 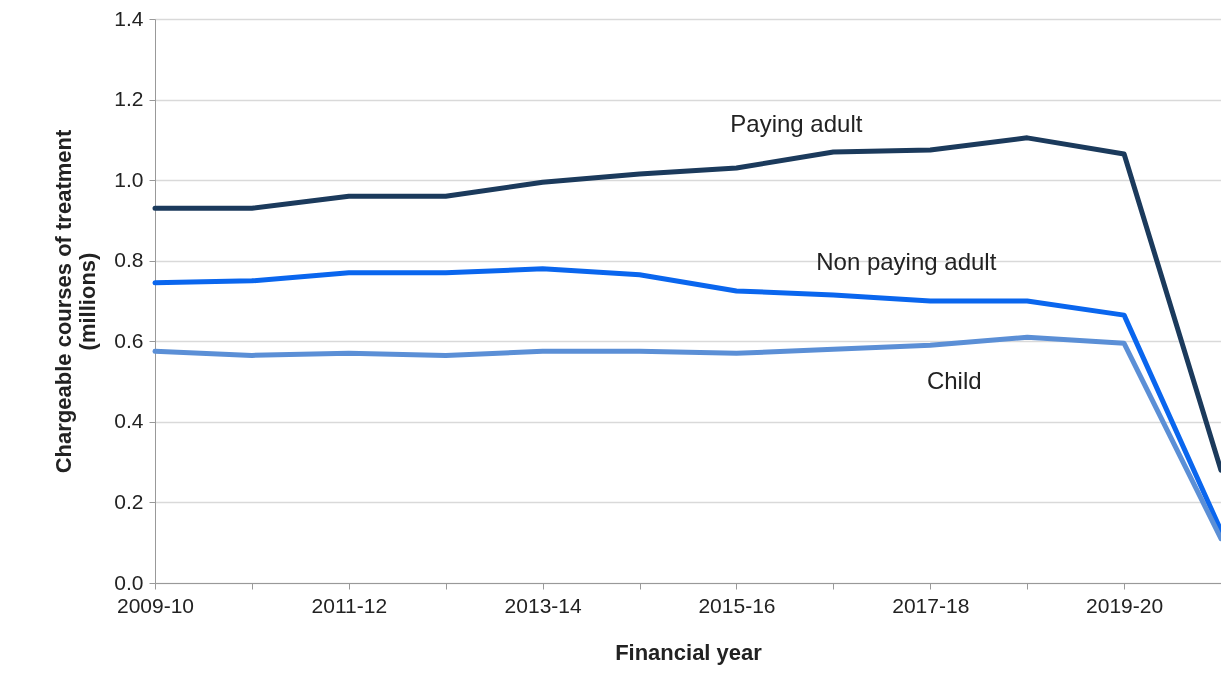 I want to click on y-tick-label: 0.4, so click(x=129, y=421).